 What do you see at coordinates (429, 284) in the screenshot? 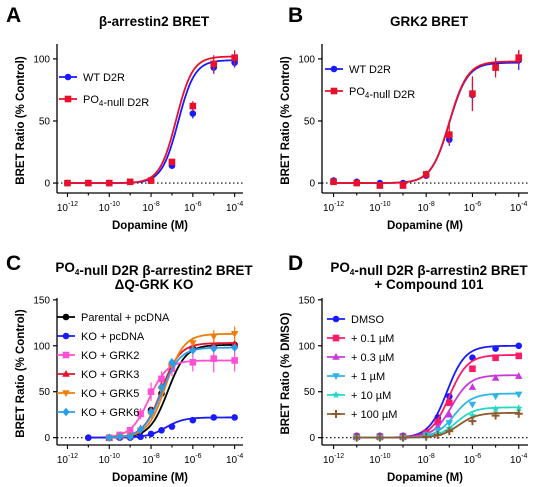
I see `chart-subtitle: + Compound 101` at bounding box center [429, 284].